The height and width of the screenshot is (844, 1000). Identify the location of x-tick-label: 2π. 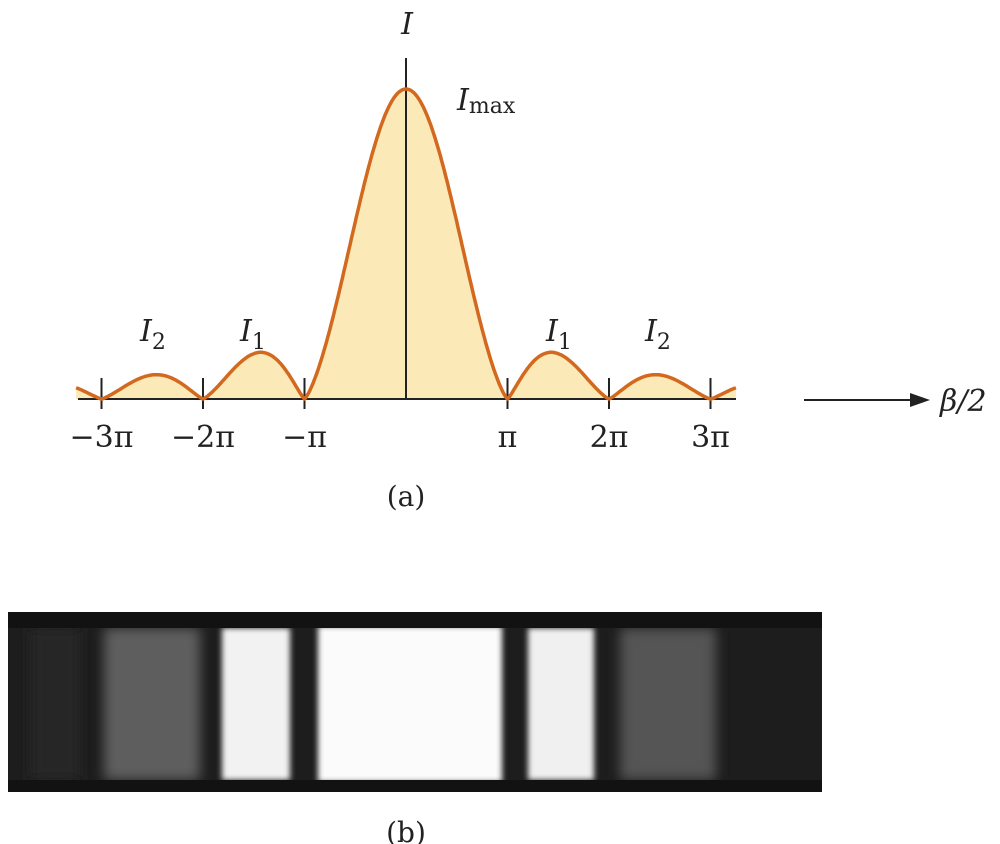
(609, 437).